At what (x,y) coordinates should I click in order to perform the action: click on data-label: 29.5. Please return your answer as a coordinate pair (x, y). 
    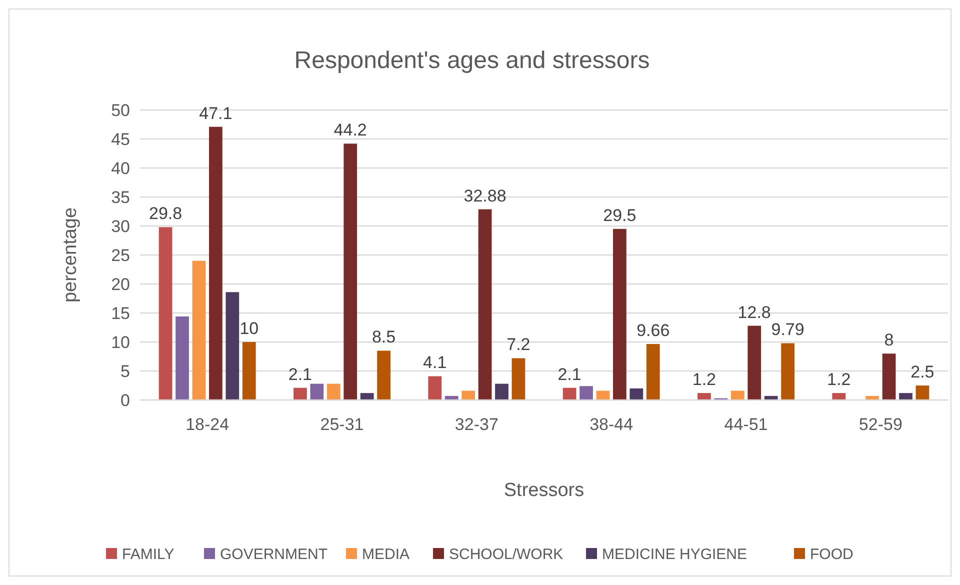
    Looking at the image, I should click on (619, 215).